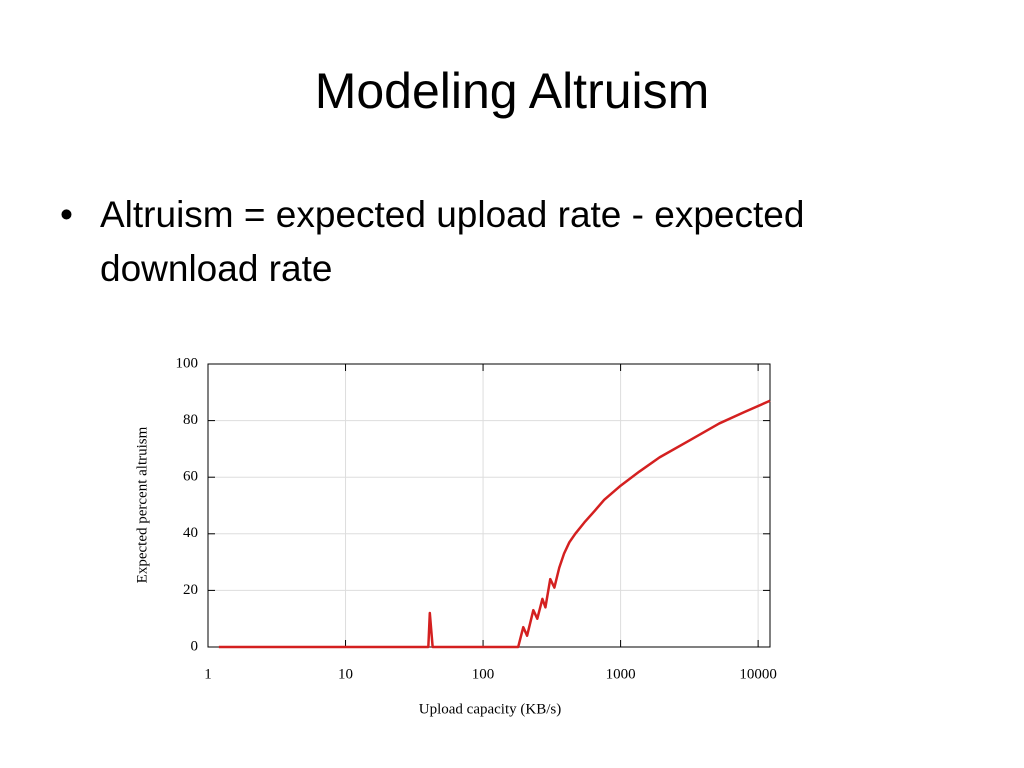 The height and width of the screenshot is (768, 1024). What do you see at coordinates (190, 420) in the screenshot?
I see `y-tick-label: 80` at bounding box center [190, 420].